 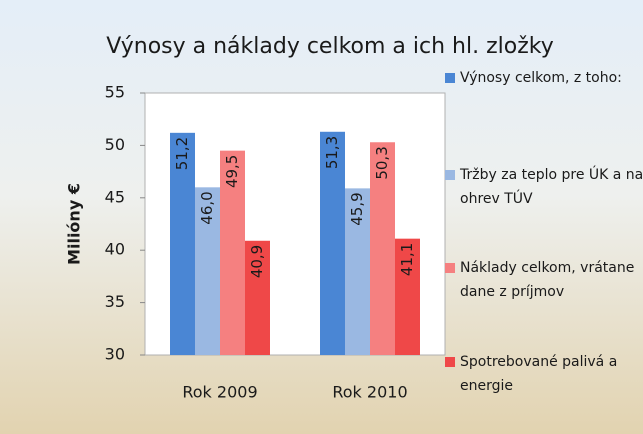 What do you see at coordinates (115, 354) in the screenshot?
I see `y-tick-label: 30` at bounding box center [115, 354].